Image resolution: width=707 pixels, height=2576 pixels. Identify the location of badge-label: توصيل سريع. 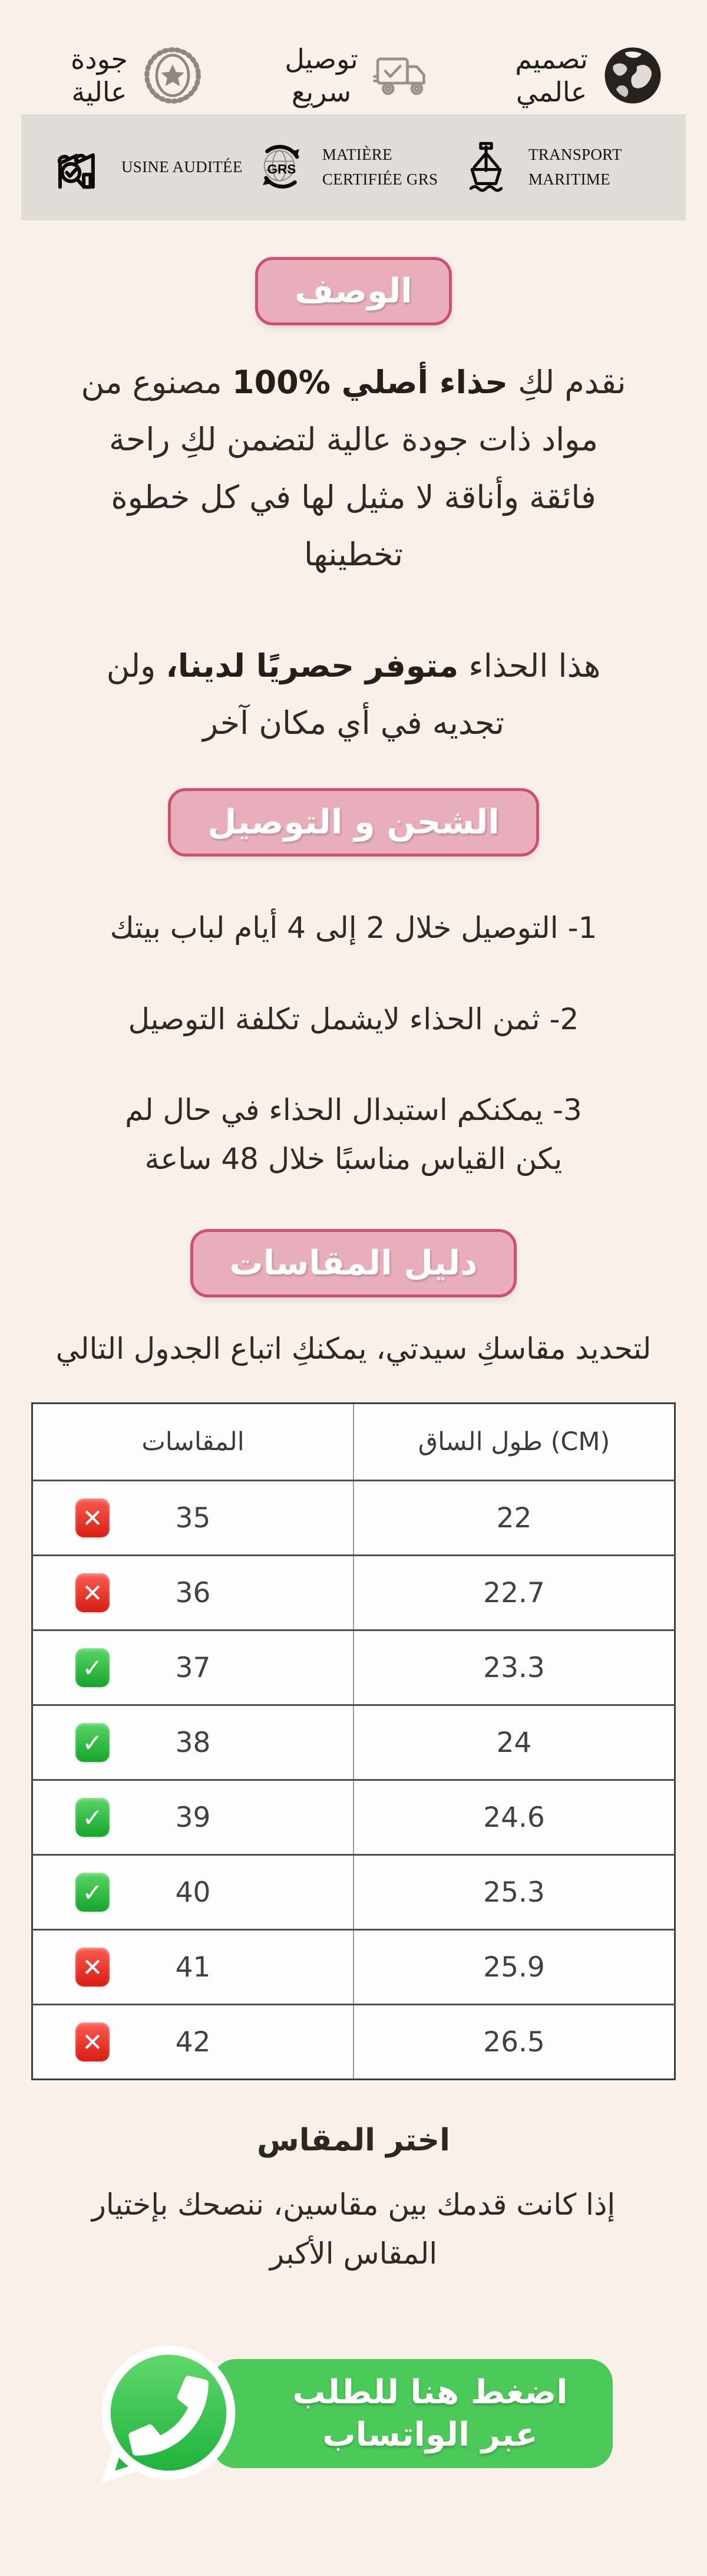
(321, 75).